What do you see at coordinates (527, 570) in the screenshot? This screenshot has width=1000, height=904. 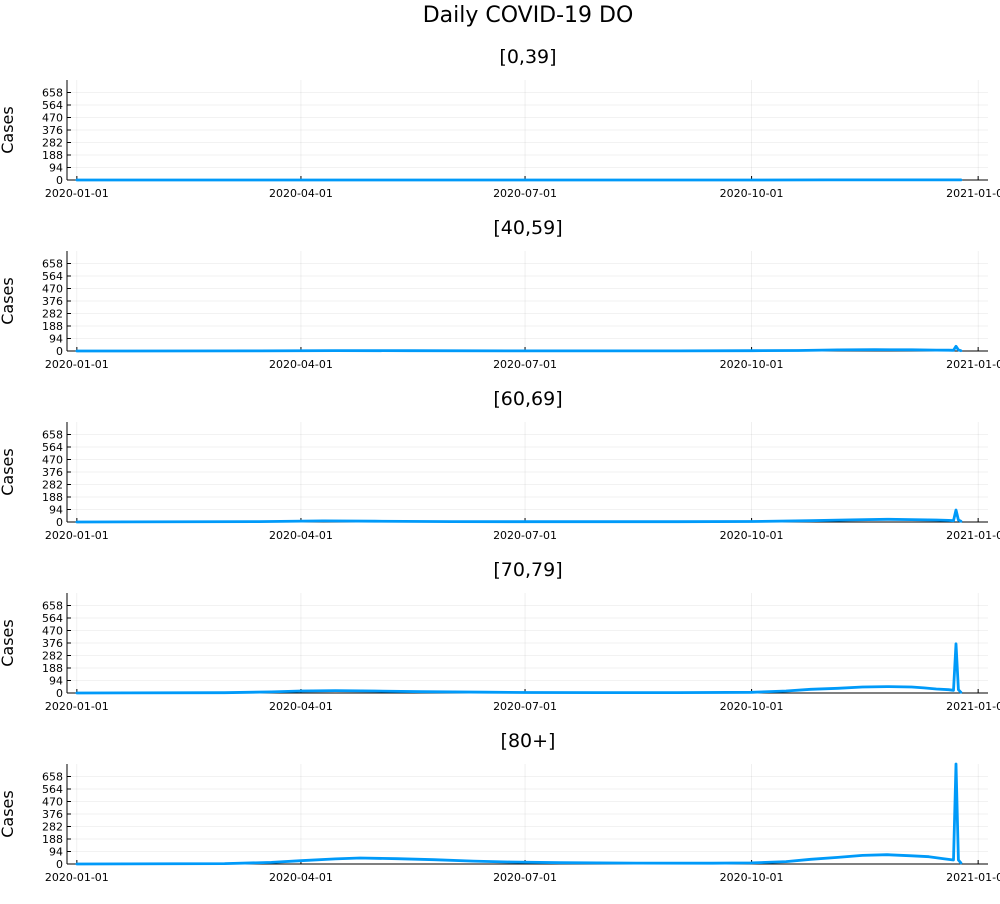 I see `panel-title: [70,79]` at bounding box center [527, 570].